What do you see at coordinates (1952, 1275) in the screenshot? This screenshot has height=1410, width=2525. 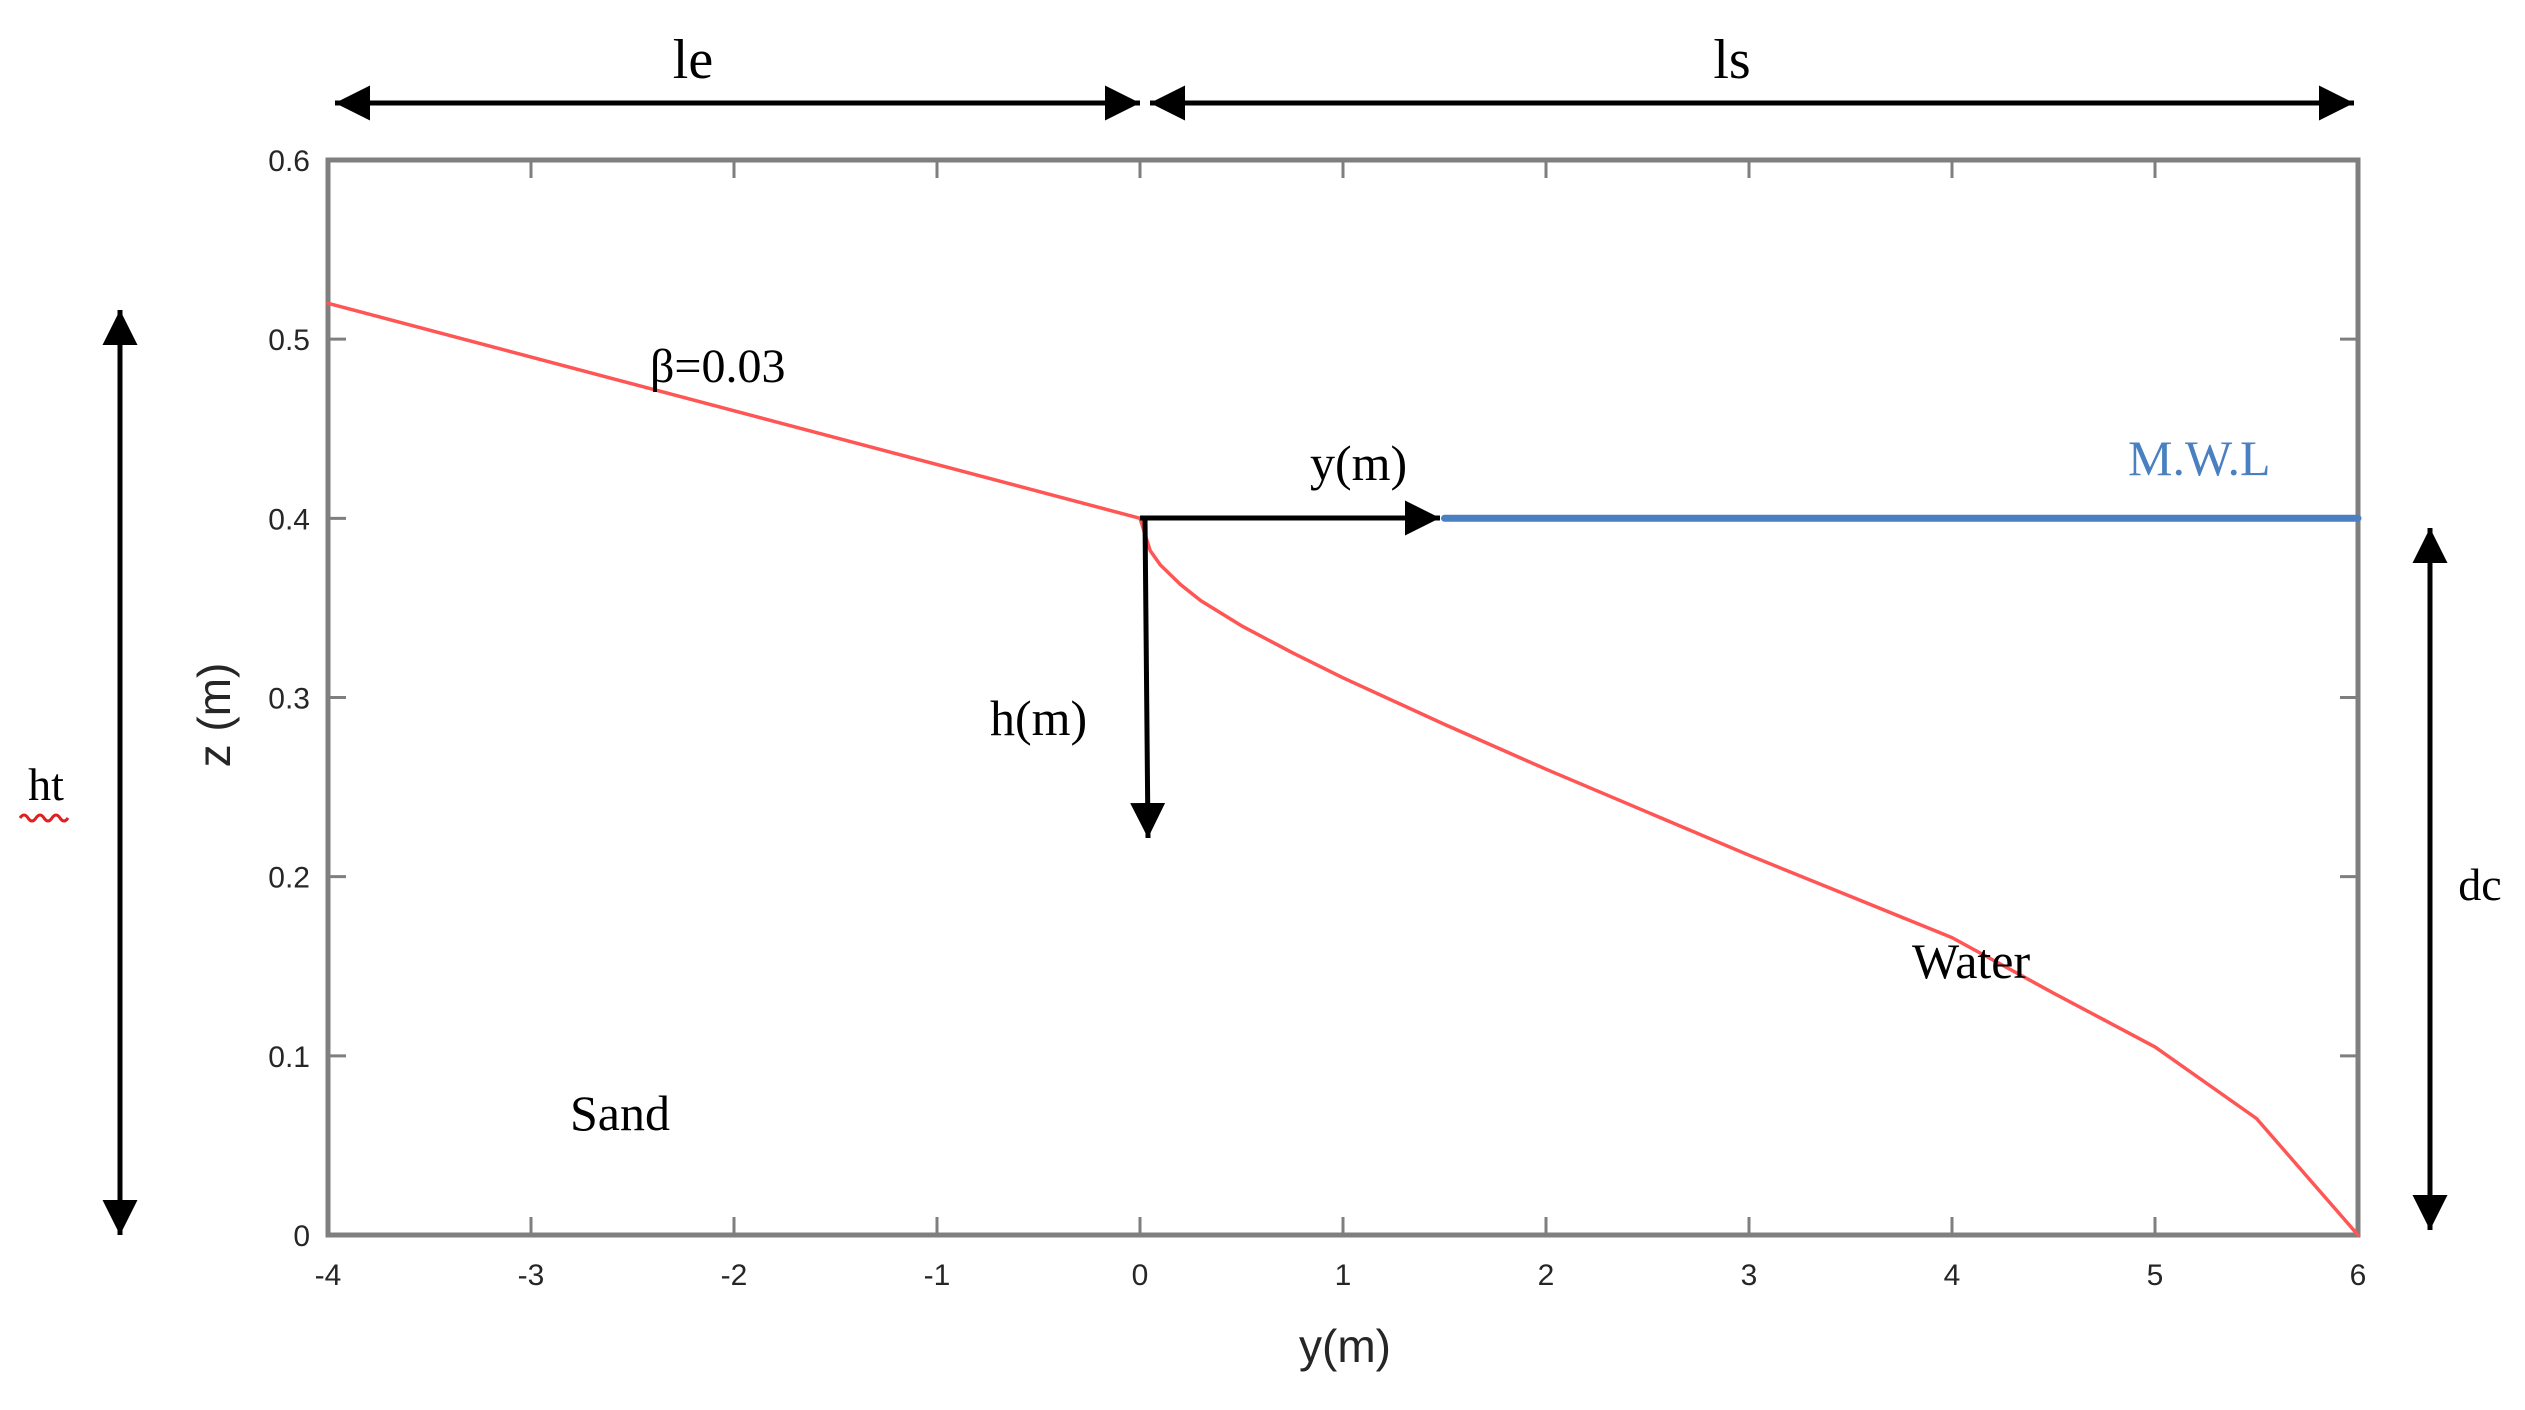 I see `x-tick-label: 4` at bounding box center [1952, 1275].